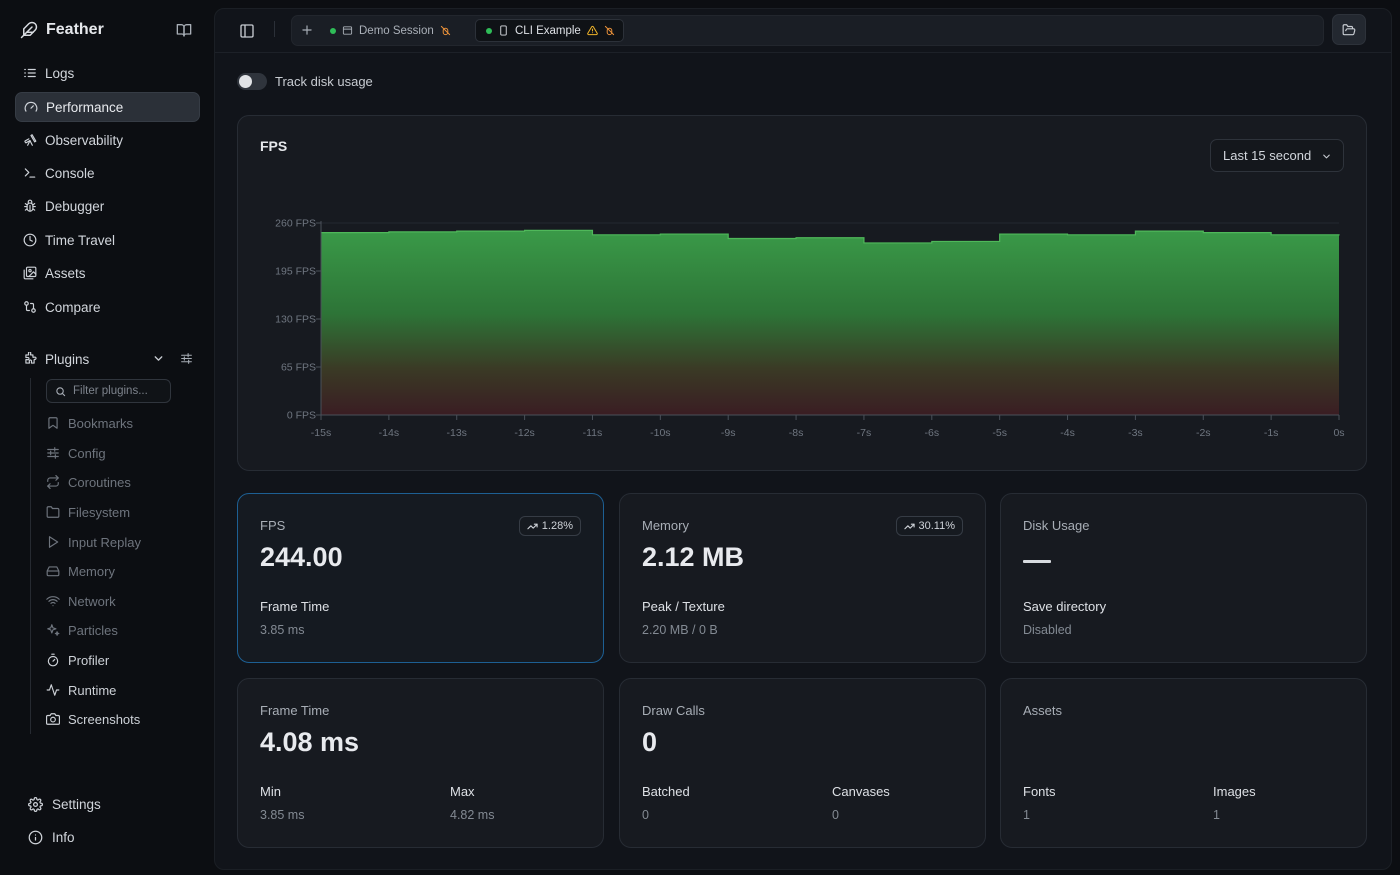 This screenshot has width=1400, height=875. Describe the element at coordinates (861, 791) in the screenshot. I see `sub-label: Canvases` at that location.